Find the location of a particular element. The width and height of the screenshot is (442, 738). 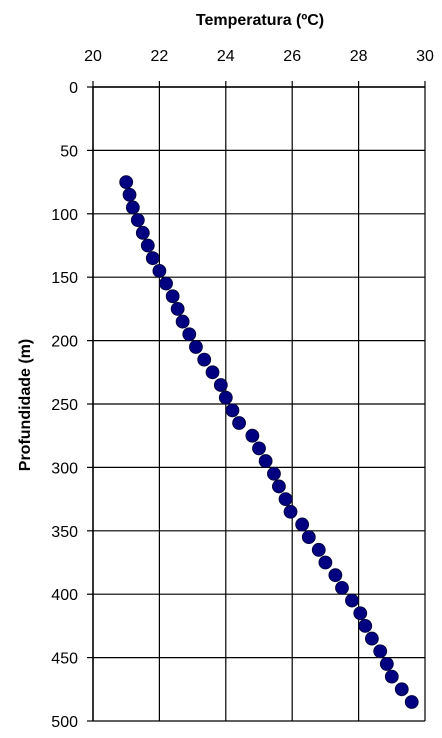

y-tick-label: 450 is located at coordinates (64, 659).